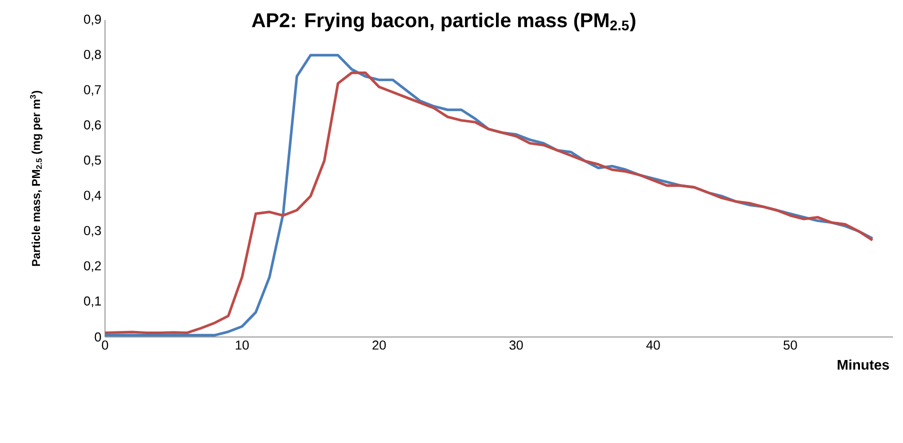 Image resolution: width=903 pixels, height=443 pixels. Describe the element at coordinates (242, 345) in the screenshot. I see `x-tick-label: 10` at that location.